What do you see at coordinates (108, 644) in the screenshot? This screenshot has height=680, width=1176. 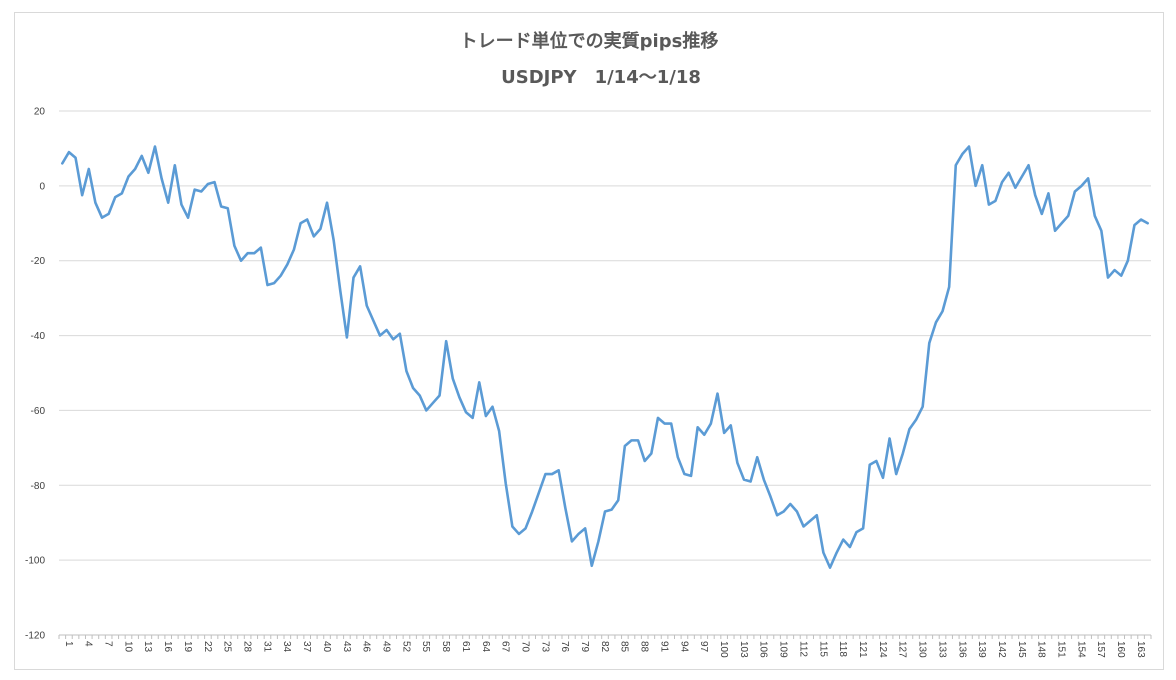 I see `x-tick-label: 7` at bounding box center [108, 644].